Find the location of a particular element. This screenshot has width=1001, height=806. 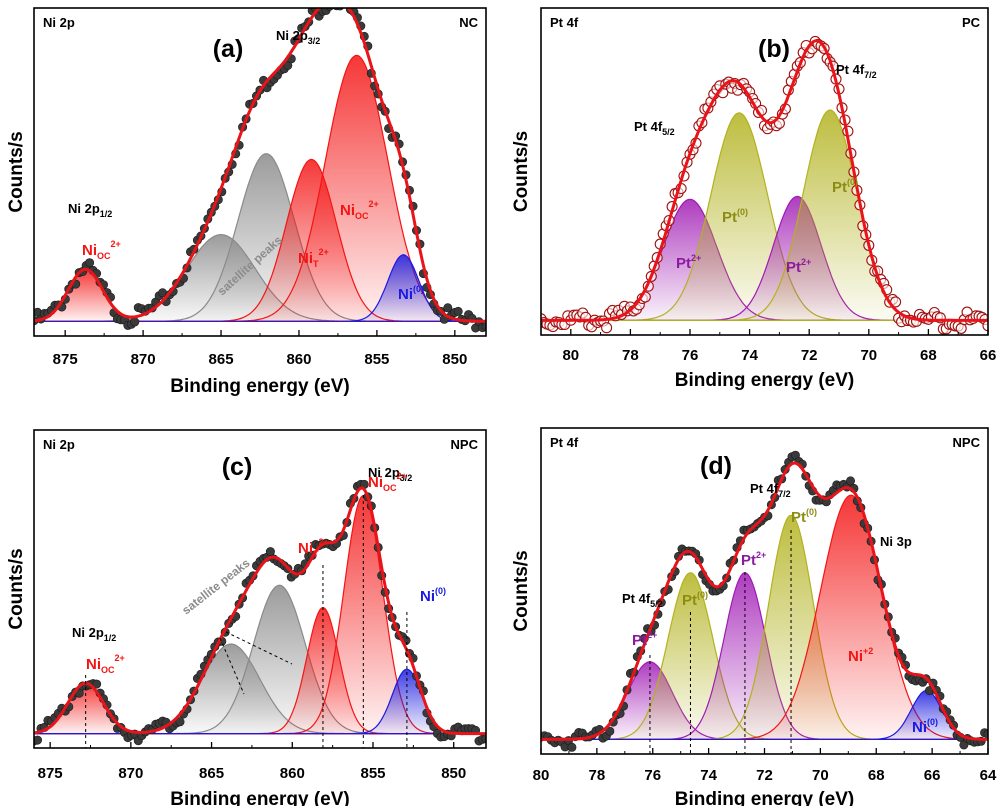

plot-area-c is located at coordinates (260, 612).